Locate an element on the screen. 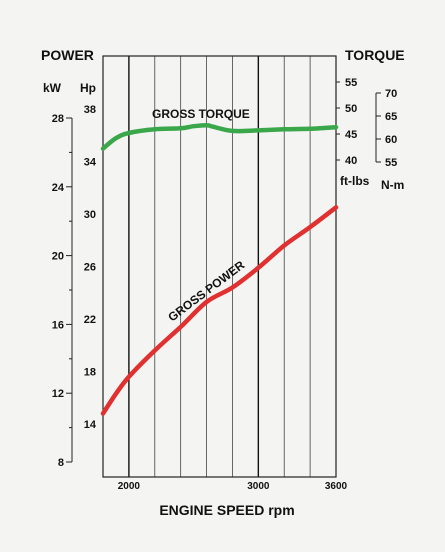 This screenshot has height=552, width=445. nm-tick-label: 60 is located at coordinates (391, 140).